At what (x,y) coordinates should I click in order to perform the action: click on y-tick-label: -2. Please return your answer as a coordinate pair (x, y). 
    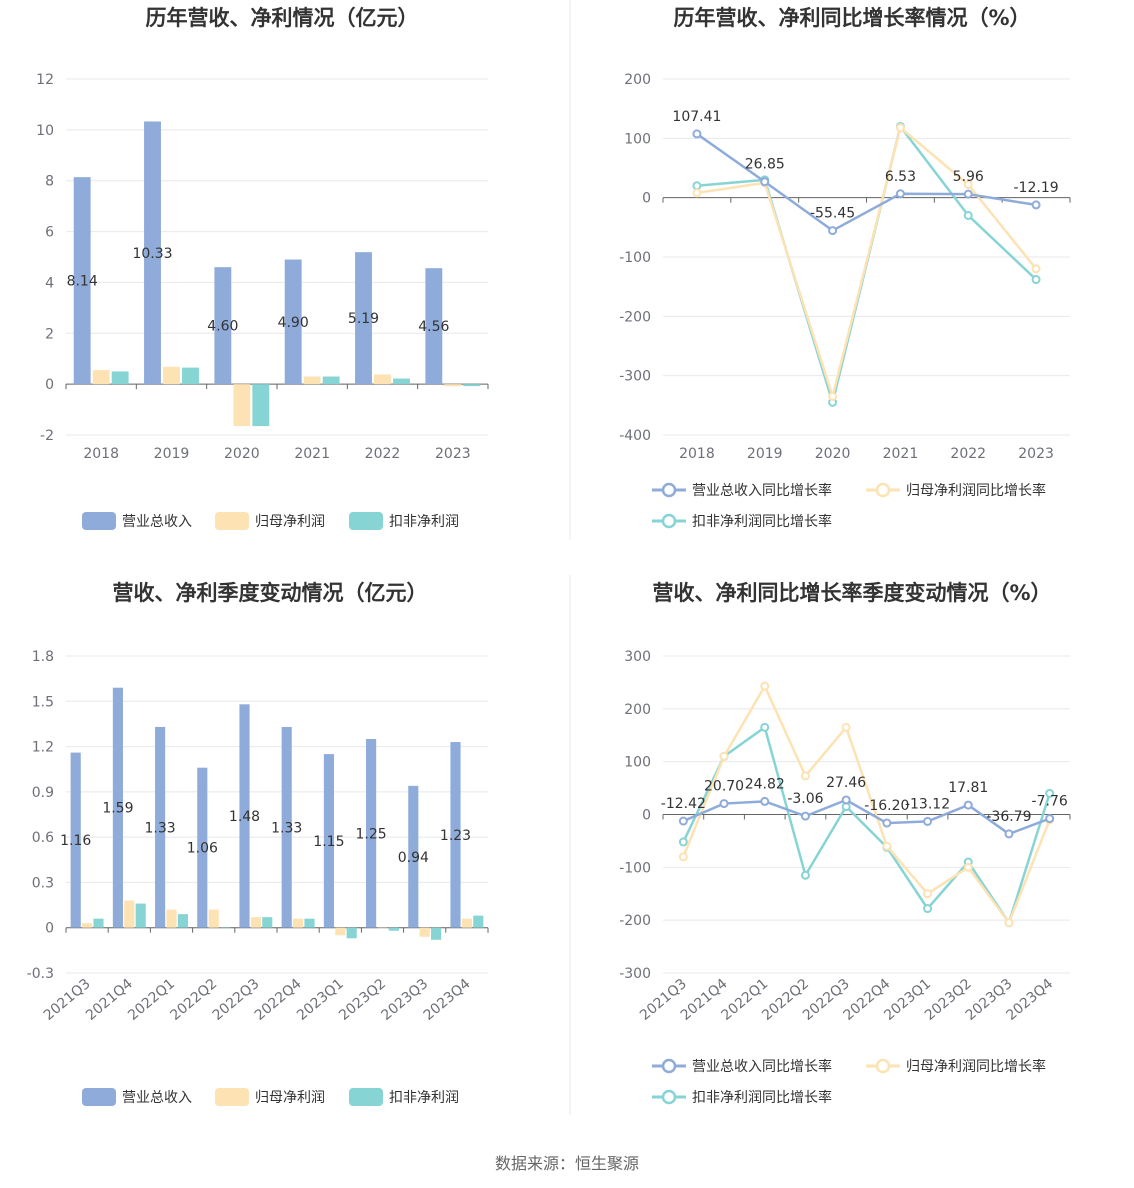
    Looking at the image, I should click on (47, 436).